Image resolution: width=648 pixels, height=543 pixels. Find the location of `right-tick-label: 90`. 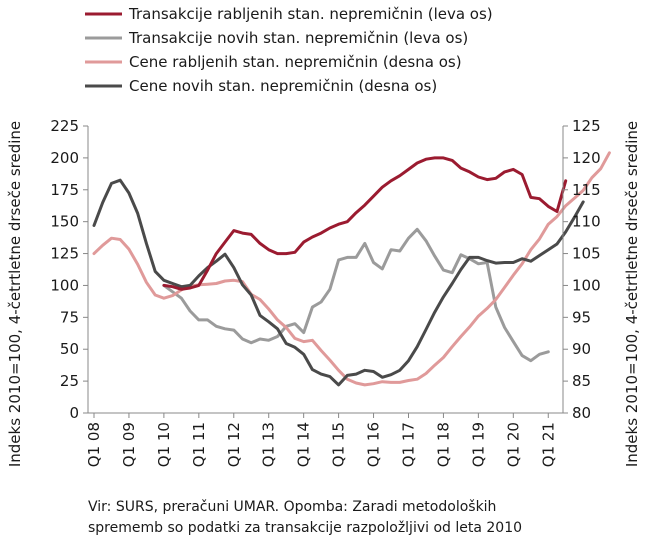

right-tick-label: 90 is located at coordinates (581, 349).